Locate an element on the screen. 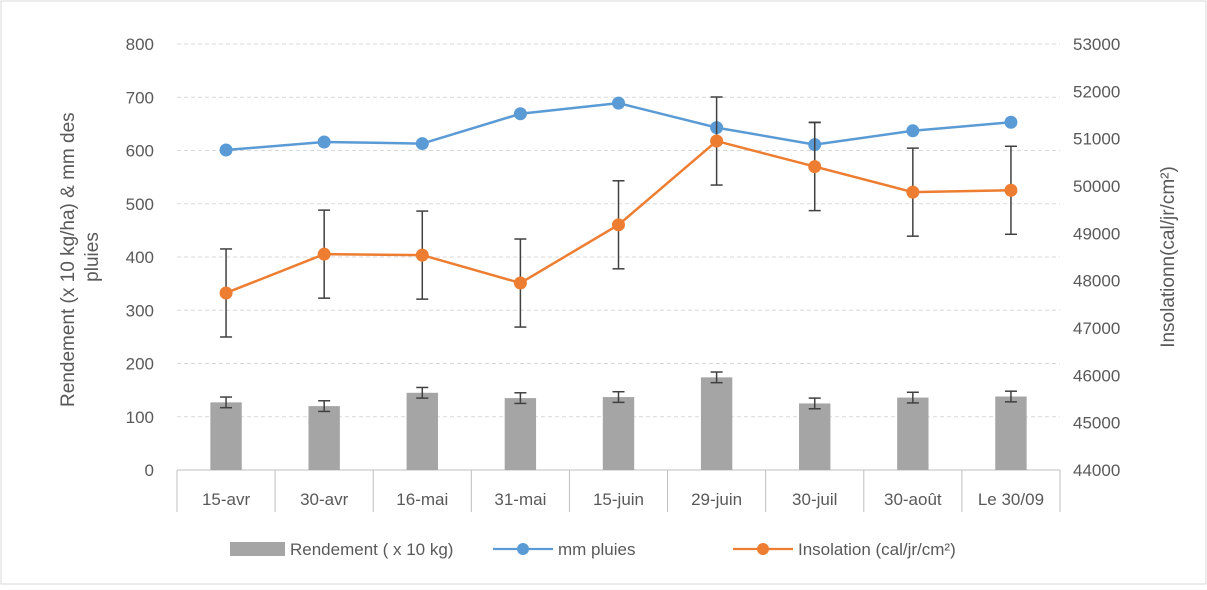 The width and height of the screenshot is (1207, 590). bar-series is located at coordinates (618, 420).